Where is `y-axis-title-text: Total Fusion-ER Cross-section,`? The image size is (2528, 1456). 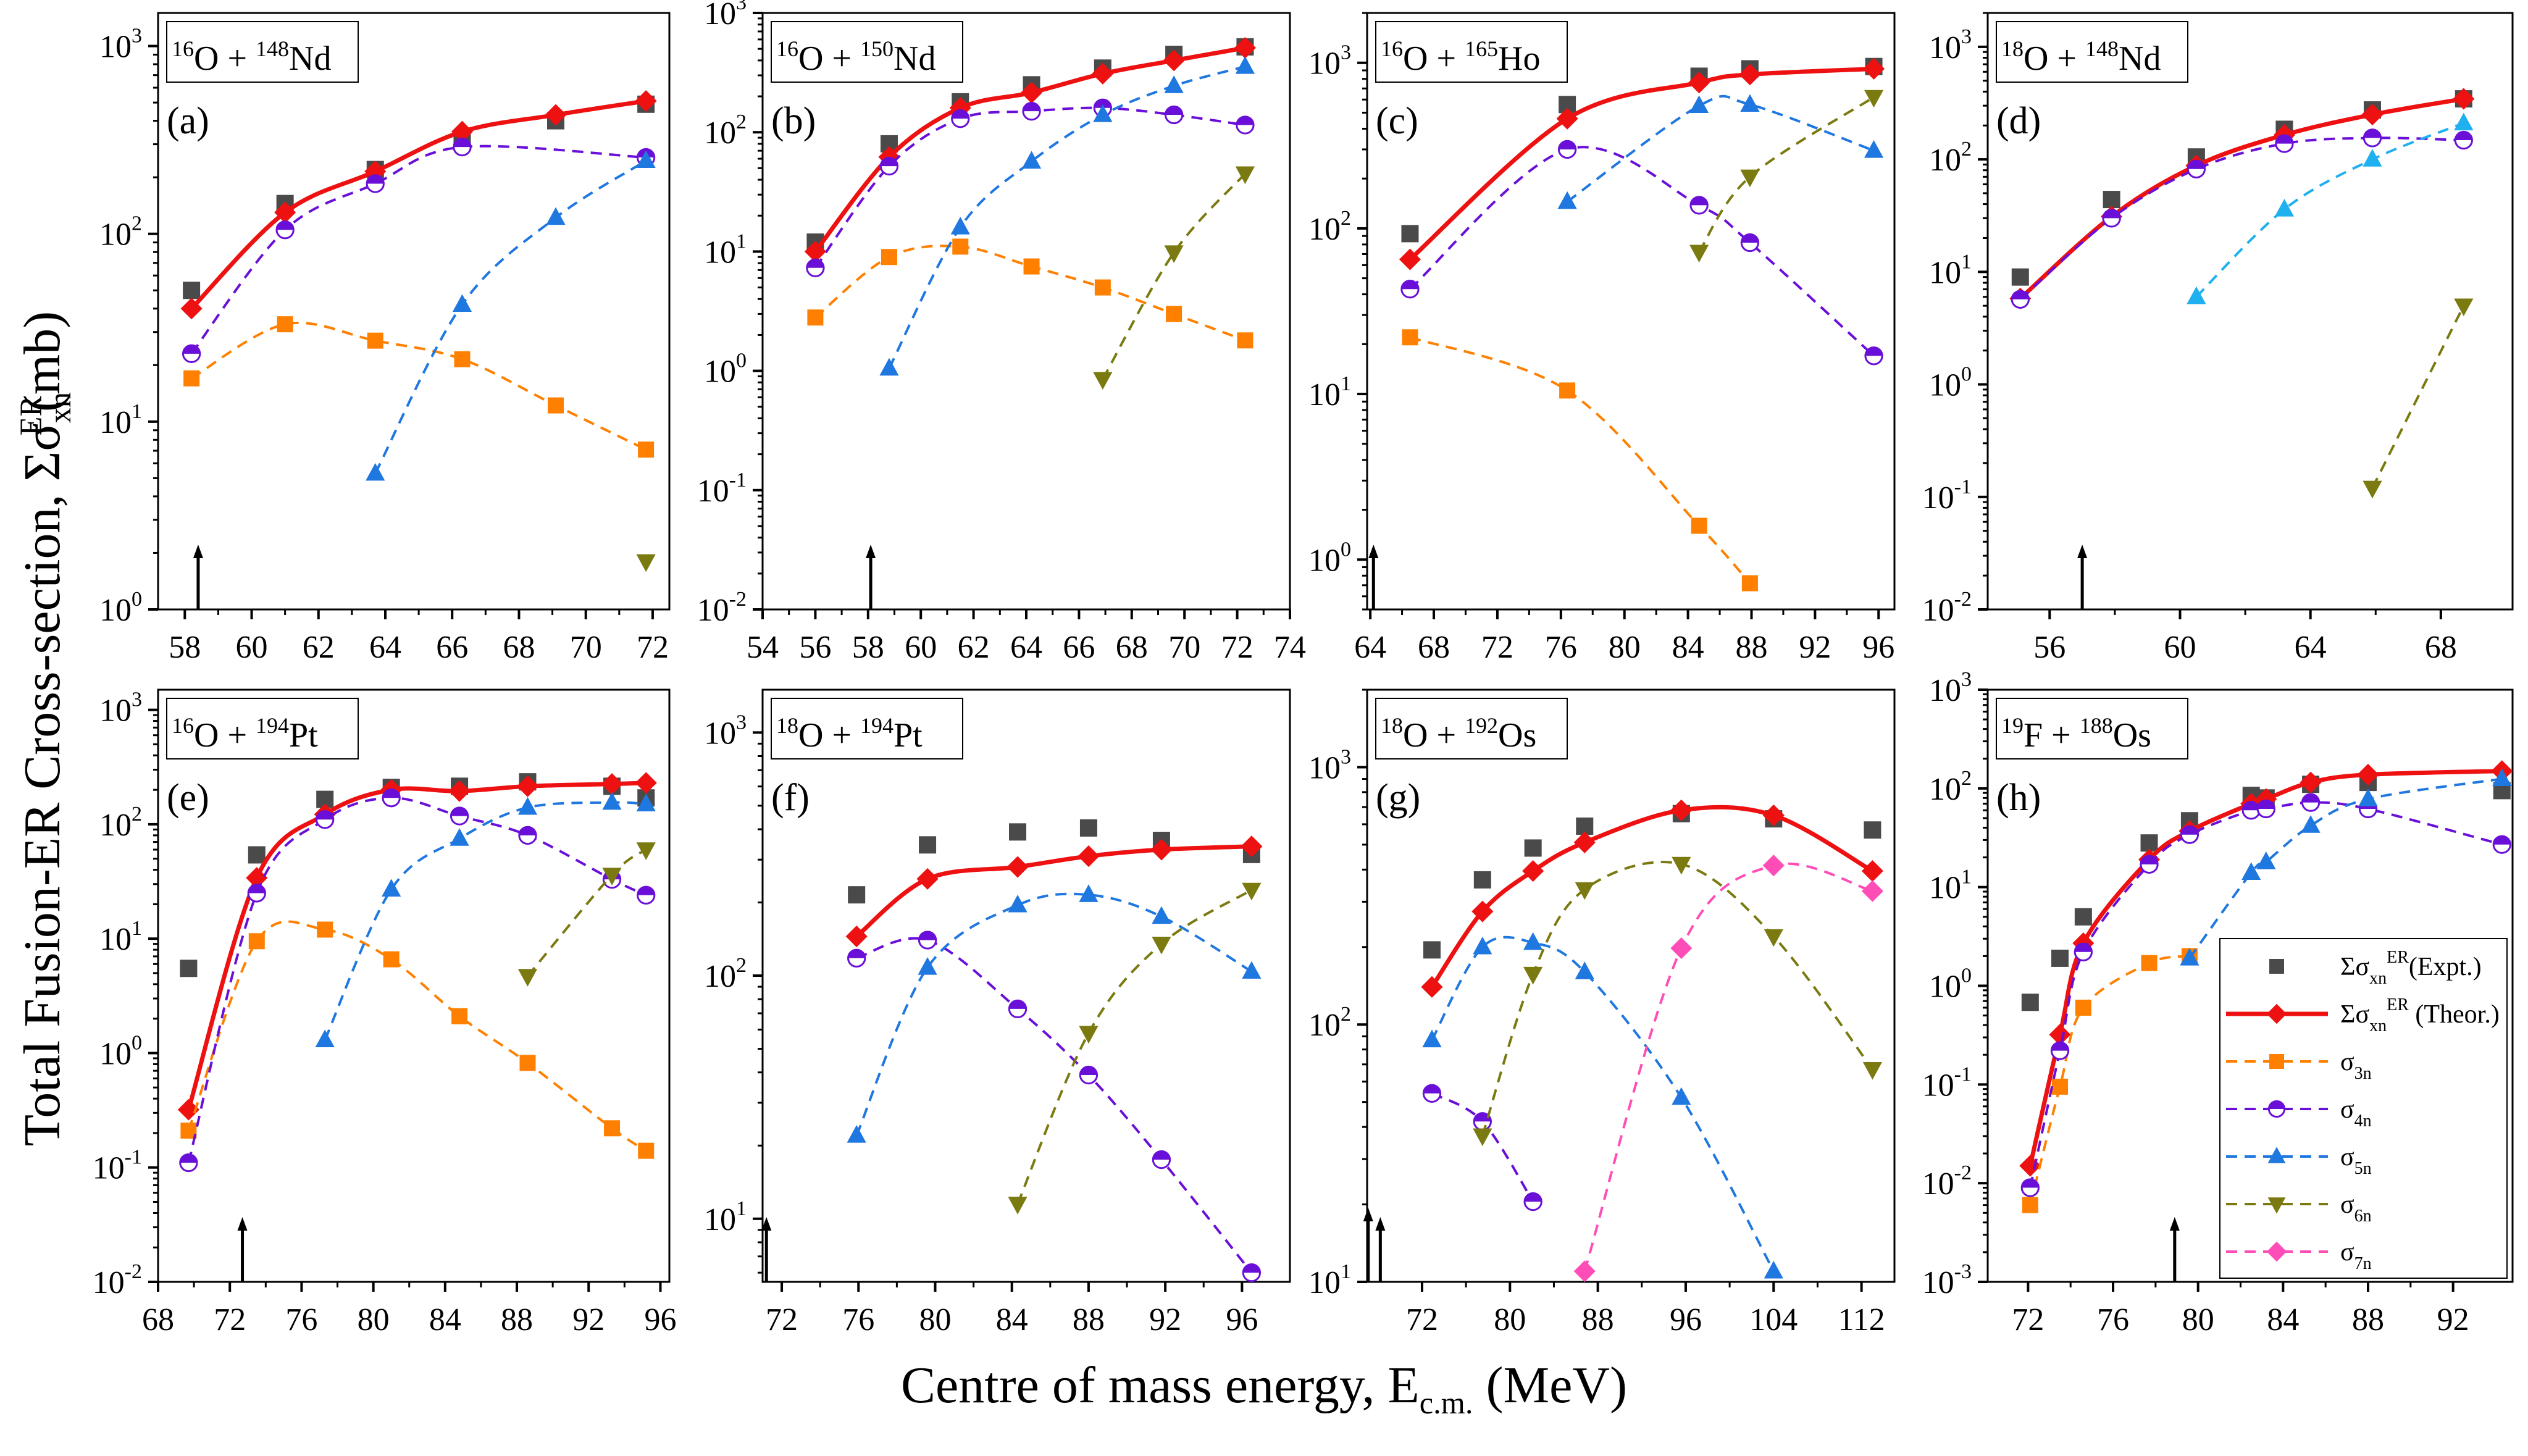
y-axis-title-text: Total Fusion-ER Cross-section, is located at coordinates (42, 814).